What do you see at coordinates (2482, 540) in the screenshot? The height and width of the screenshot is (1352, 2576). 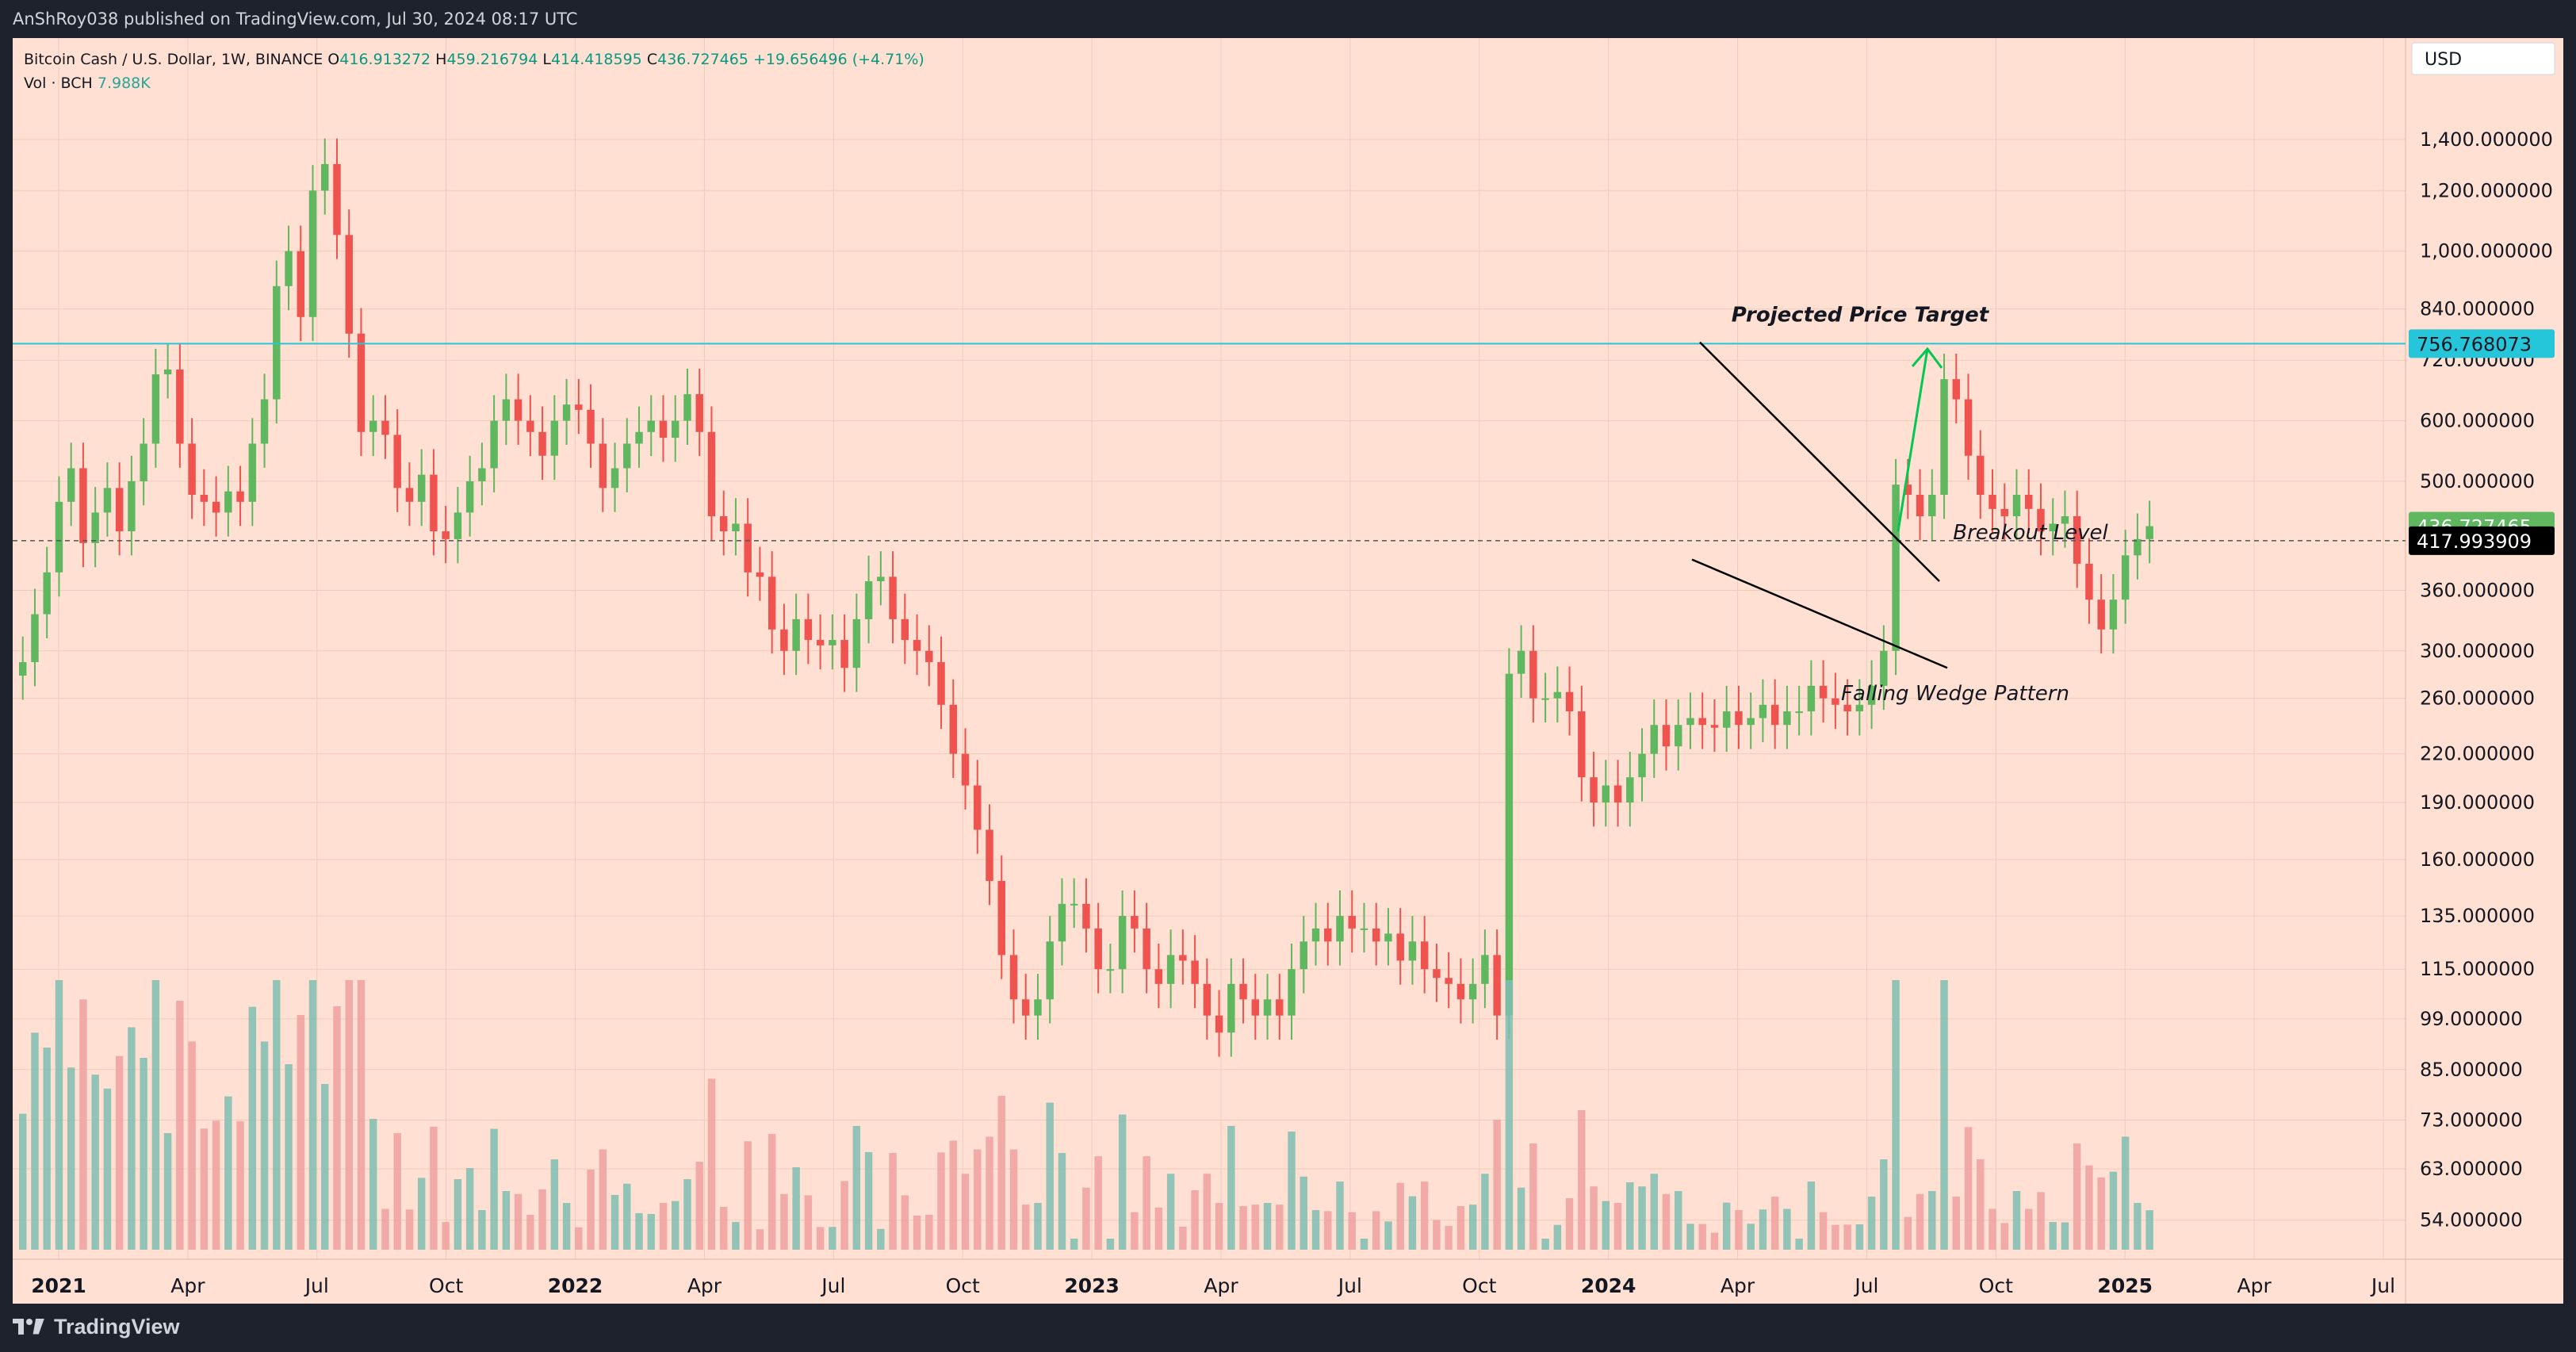 I see `level-price-label-box` at bounding box center [2482, 540].